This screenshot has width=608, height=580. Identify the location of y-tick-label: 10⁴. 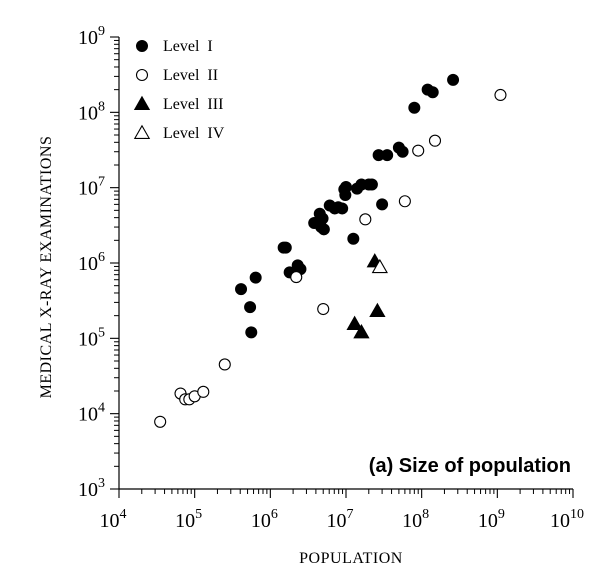
(91, 413).